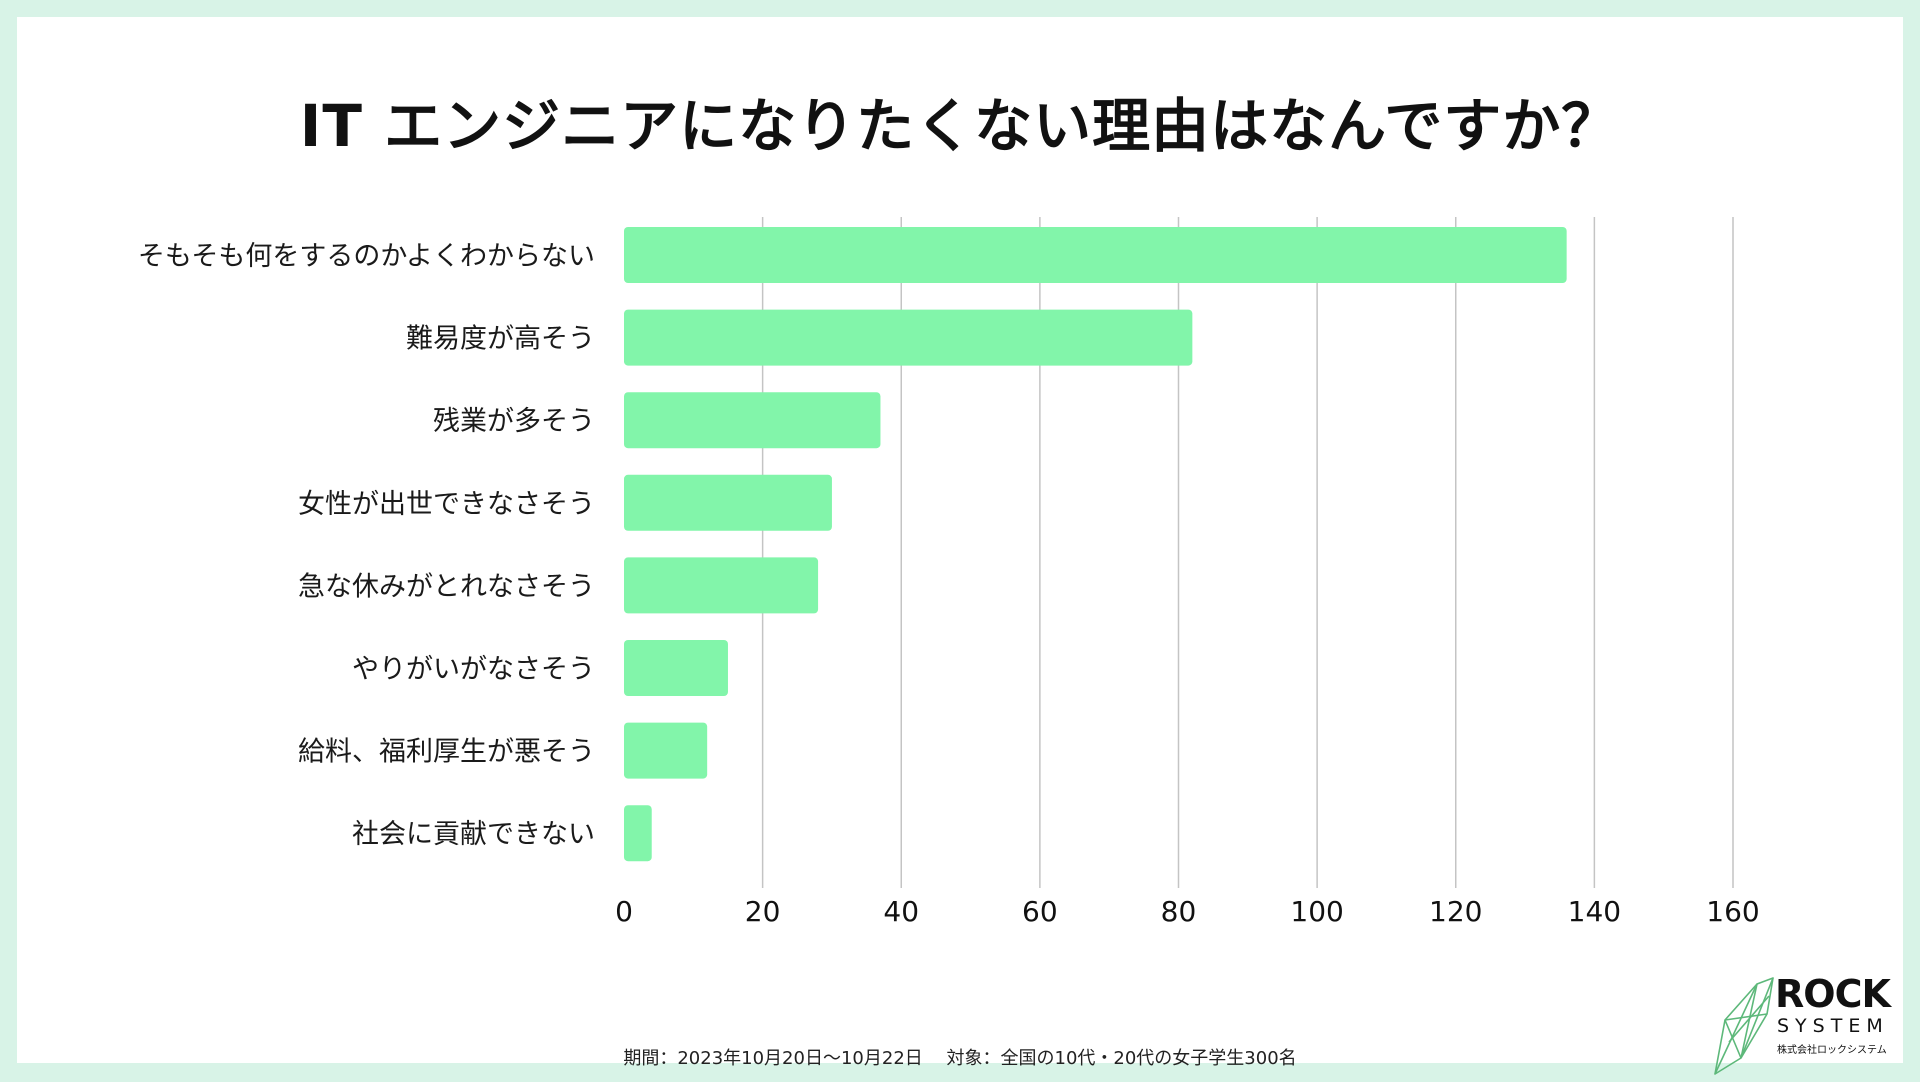 The height and width of the screenshot is (1082, 1920). Describe the element at coordinates (500, 339) in the screenshot. I see `category-label: 難易度が高そう` at that location.